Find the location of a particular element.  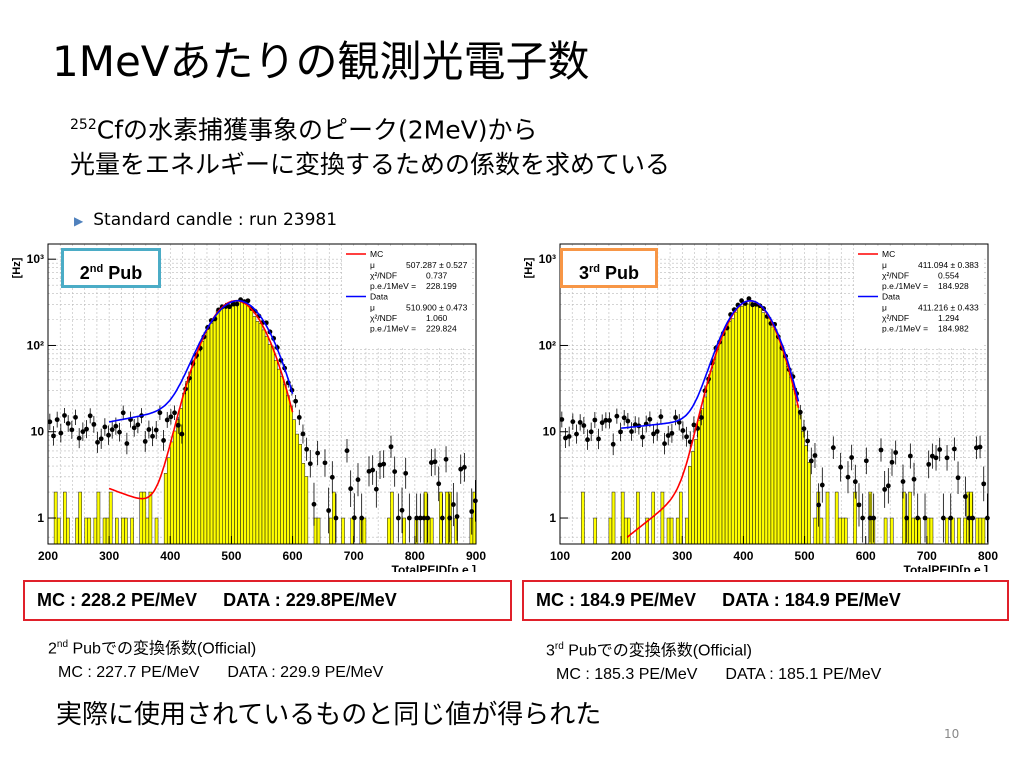

bullet-item: ▶ Standard candle : run 23981 is located at coordinates (205, 220).